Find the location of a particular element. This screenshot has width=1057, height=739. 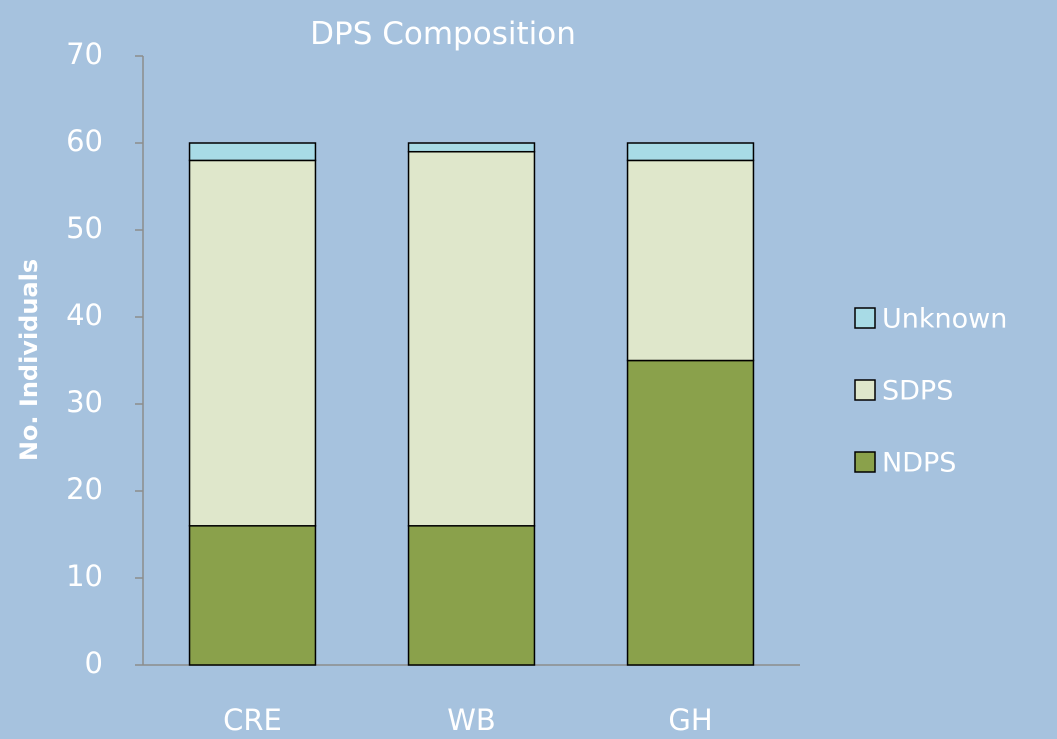

y-tick-label: 0 is located at coordinates (94, 663).